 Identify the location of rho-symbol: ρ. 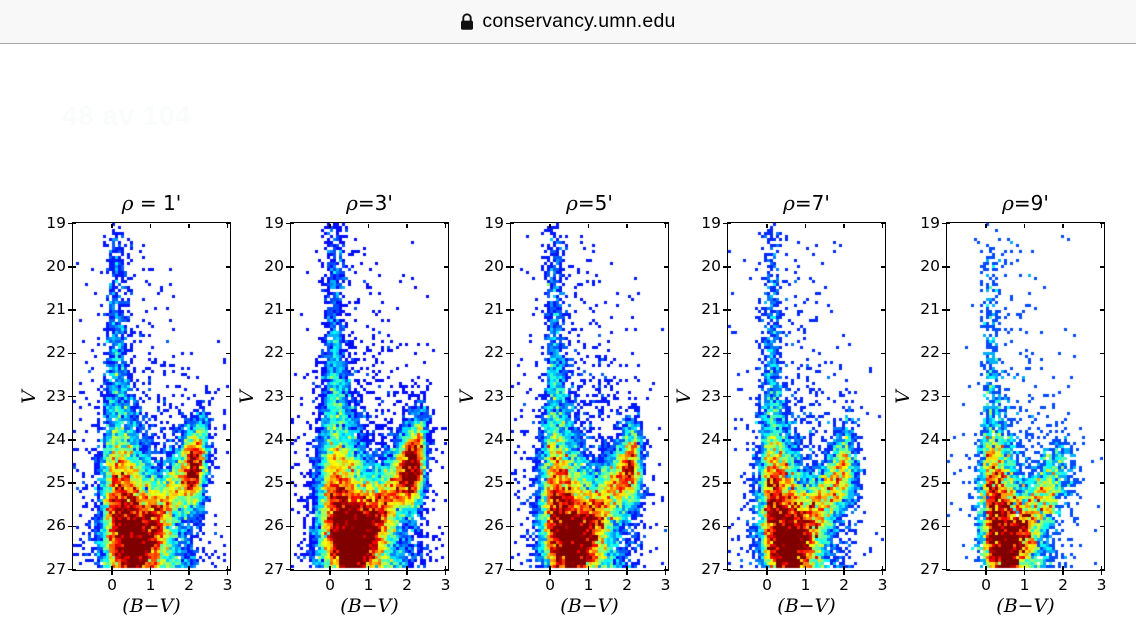
(127, 203).